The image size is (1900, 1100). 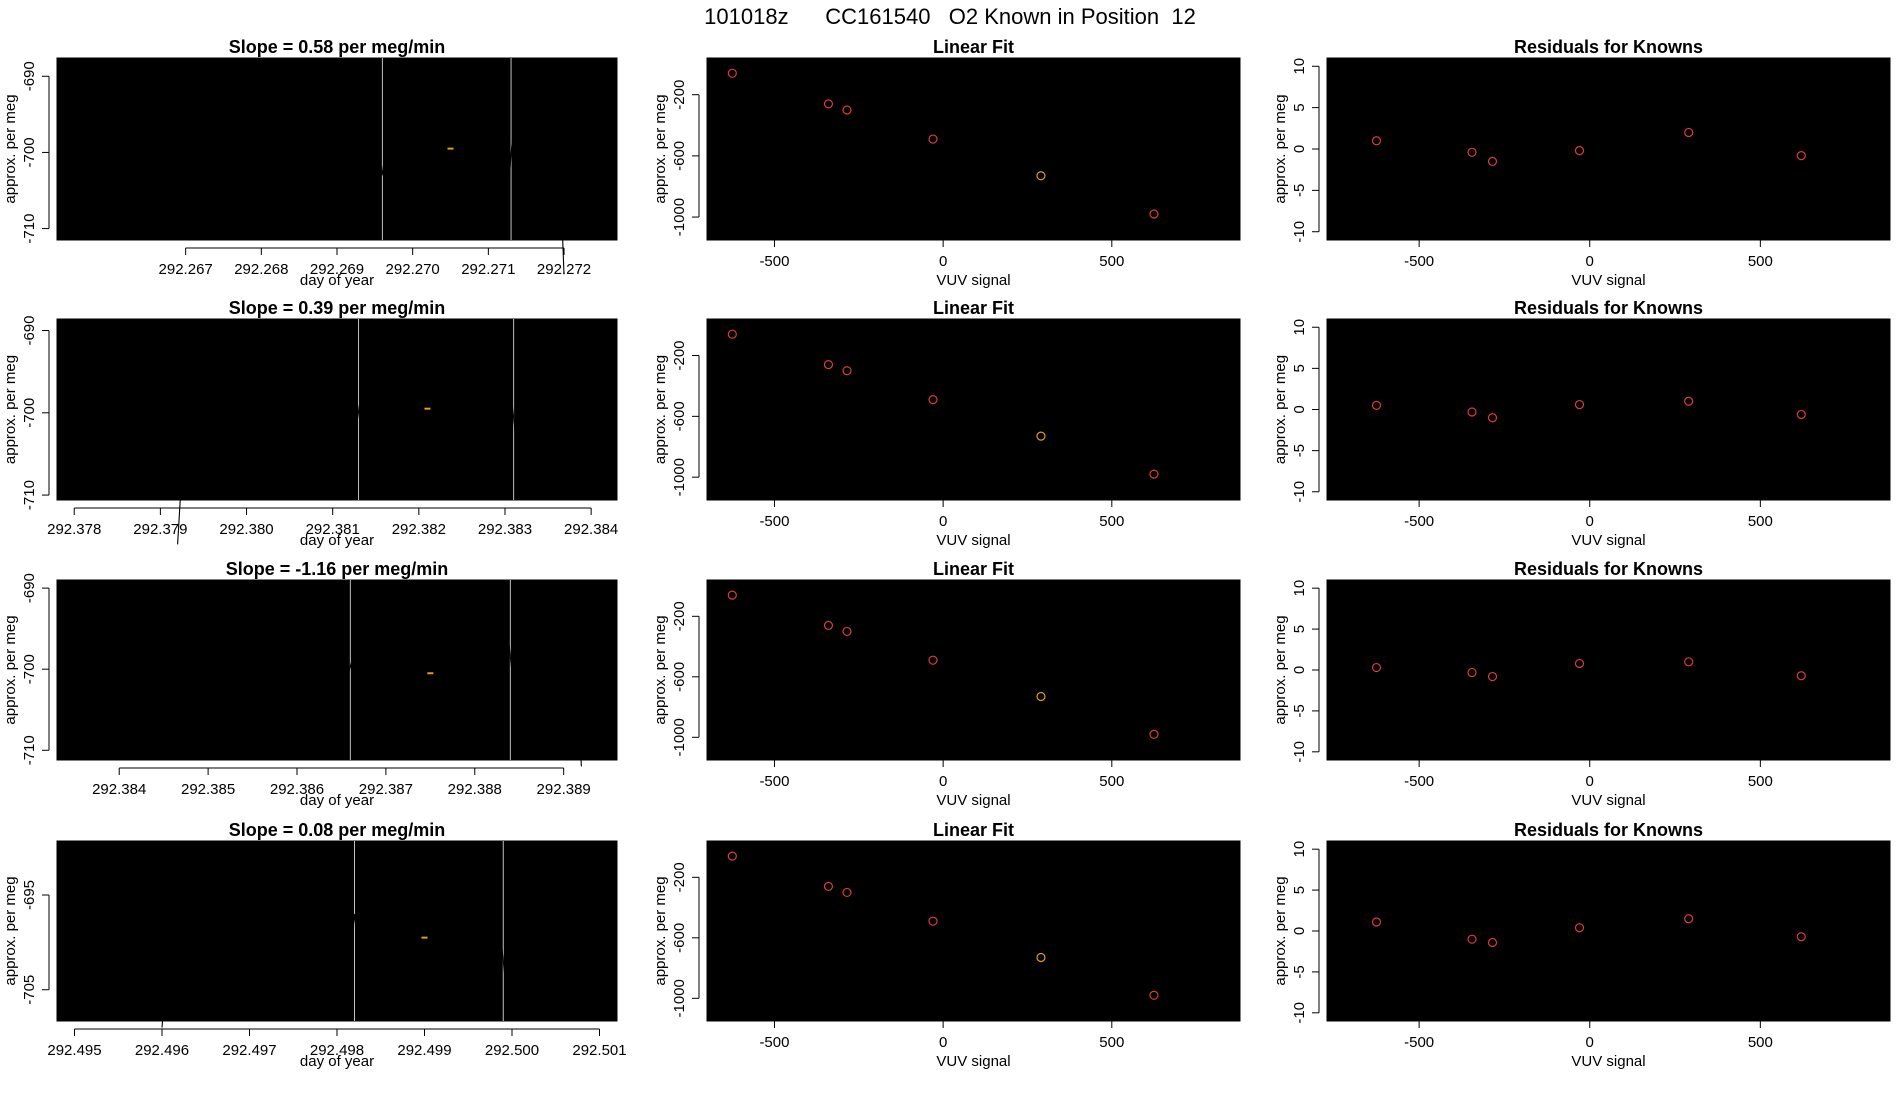 What do you see at coordinates (160, 529) in the screenshot?
I see `x-tick-label: 292.379` at bounding box center [160, 529].